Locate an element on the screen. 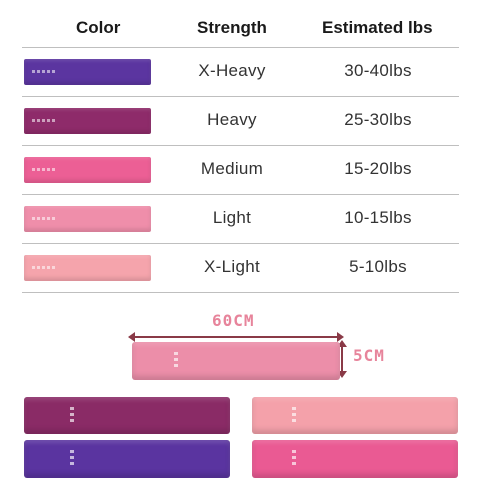 The height and width of the screenshot is (500, 481). lbs-cell: 10-15lbs is located at coordinates (378, 217).